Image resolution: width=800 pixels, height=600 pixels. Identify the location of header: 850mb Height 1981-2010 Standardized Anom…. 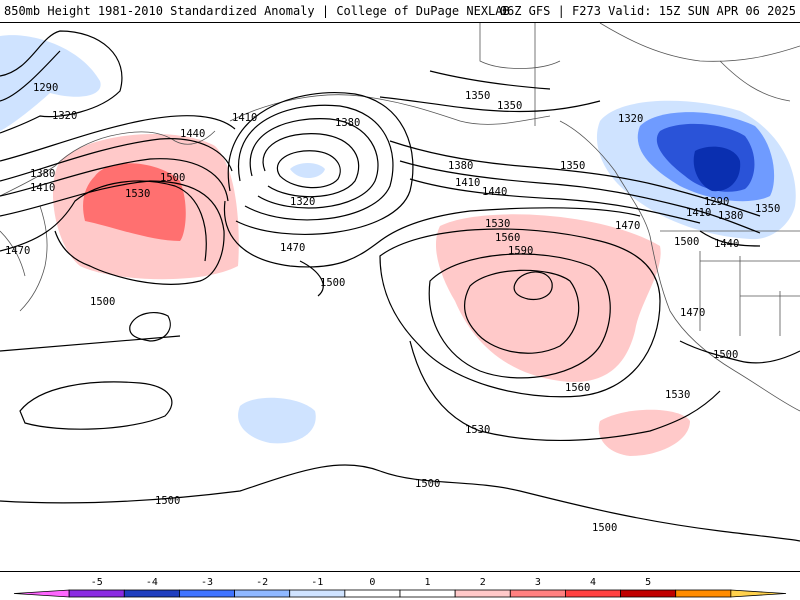
(400, 11).